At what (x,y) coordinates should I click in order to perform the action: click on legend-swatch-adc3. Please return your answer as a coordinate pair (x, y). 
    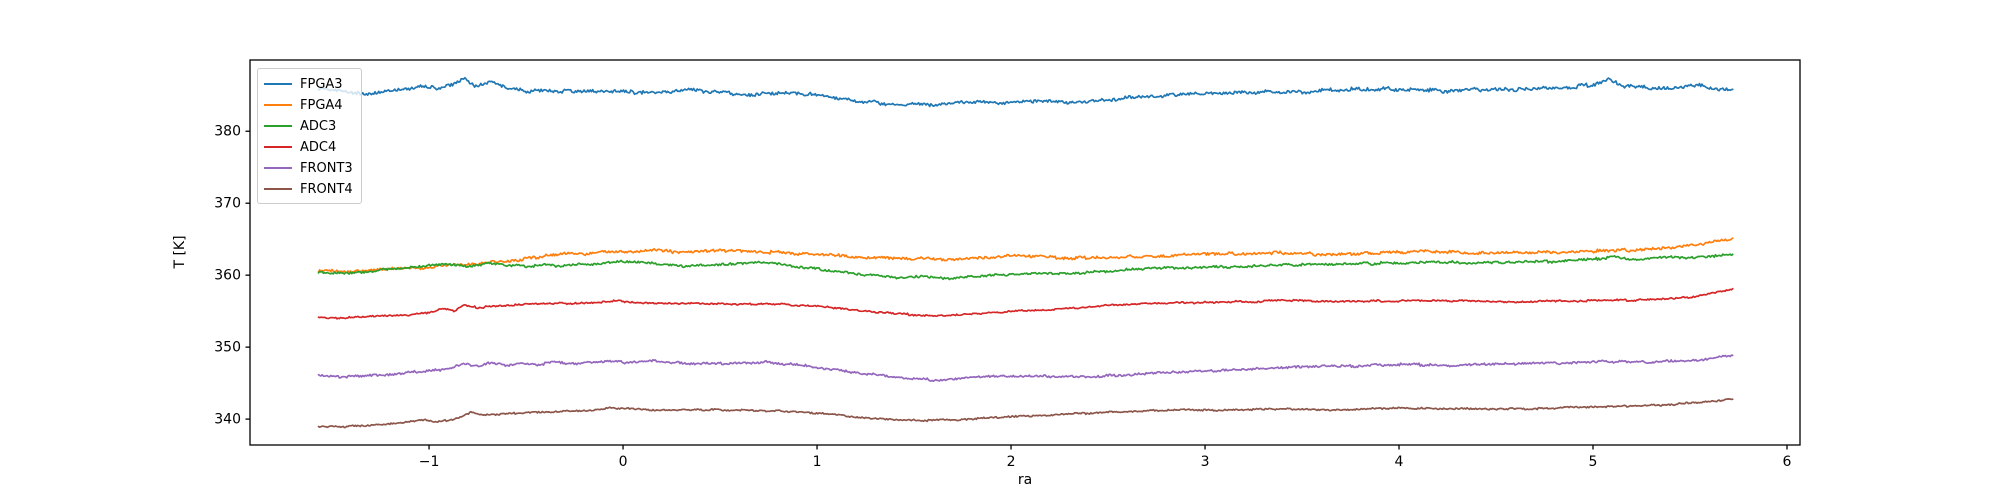
    Looking at the image, I should click on (278, 125).